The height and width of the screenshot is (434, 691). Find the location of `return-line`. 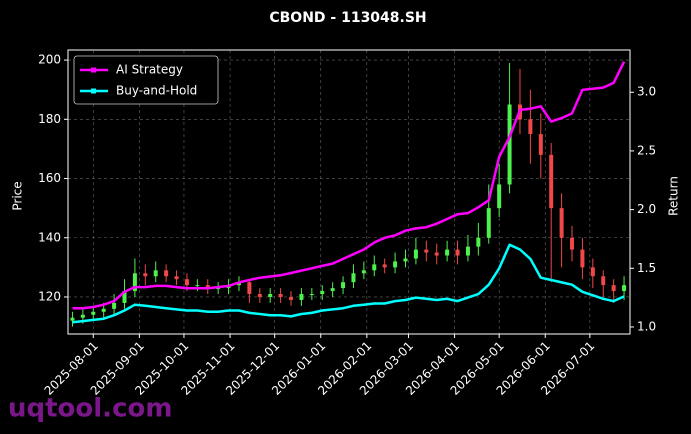

return-line is located at coordinates (348, 283).